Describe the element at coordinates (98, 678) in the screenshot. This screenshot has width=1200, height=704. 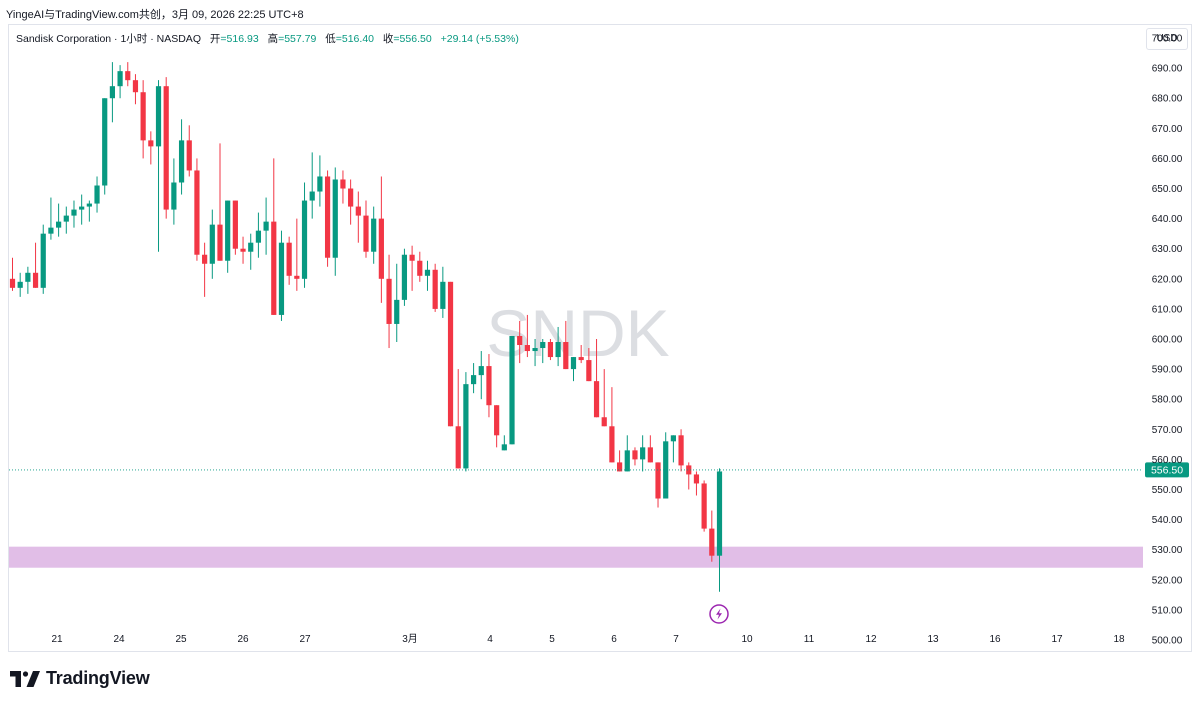
I see `tradingview-brand: TradingView` at that location.